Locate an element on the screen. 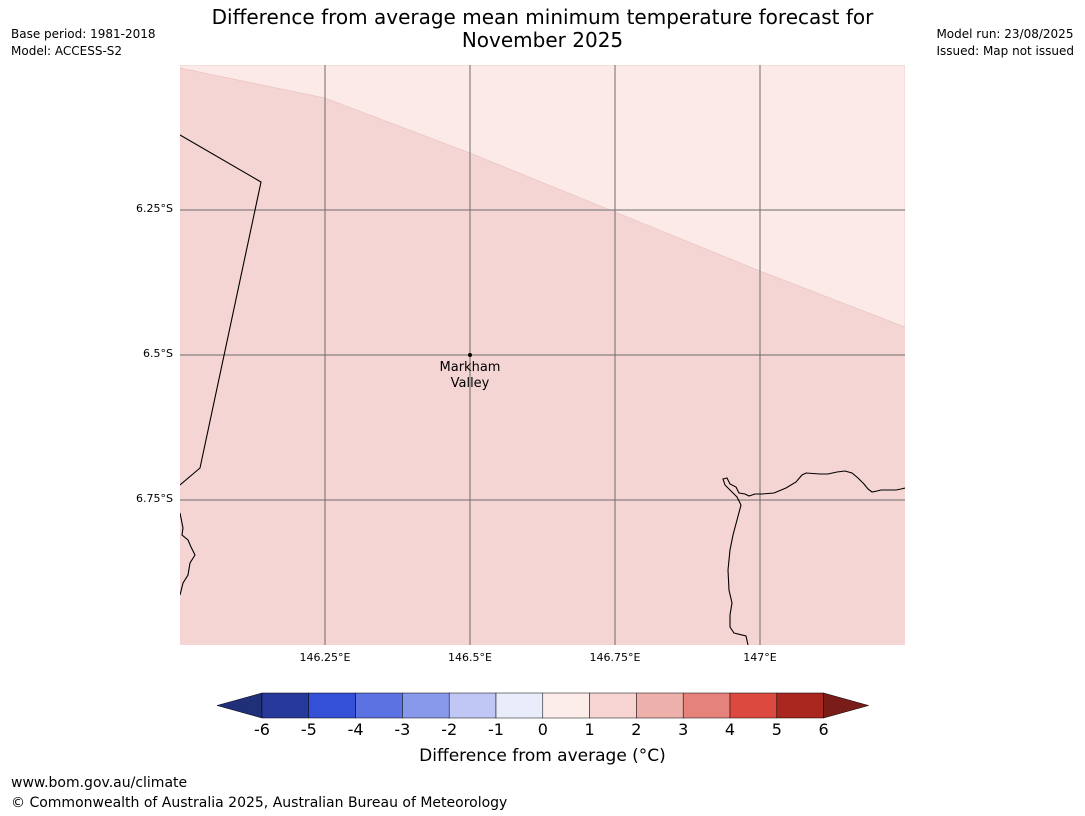 This screenshot has height=816, width=1085. lat-label-6-75: 6.75°S is located at coordinates (154, 498).